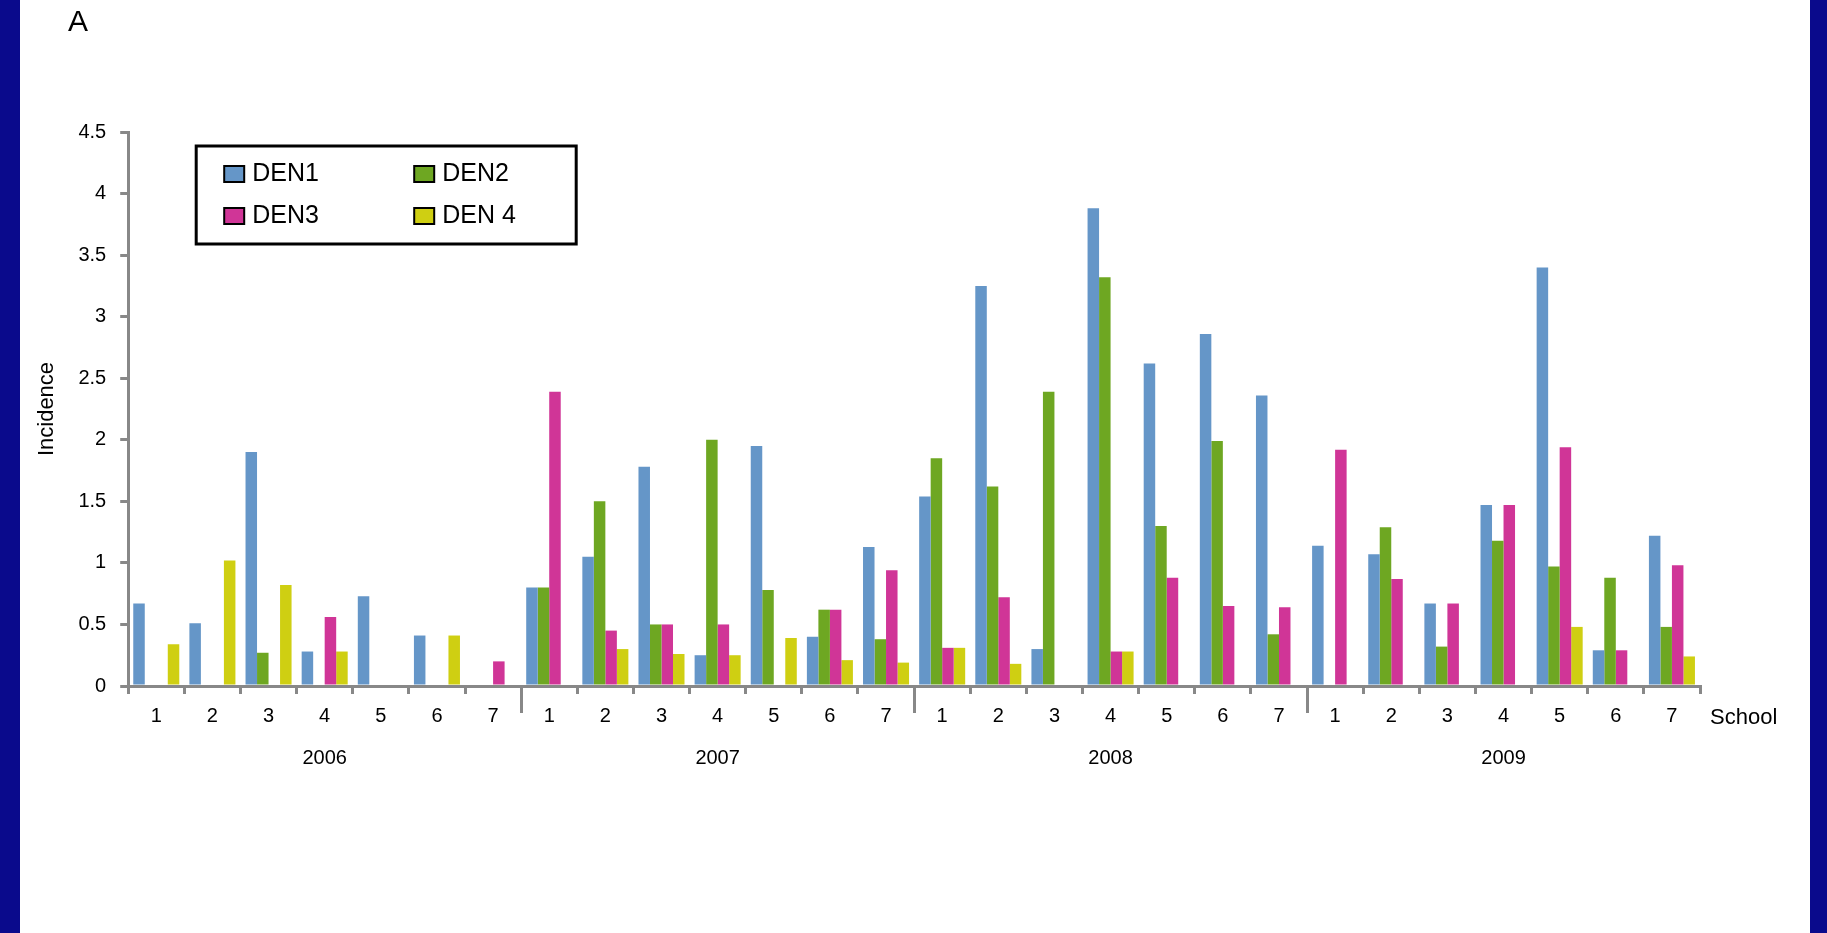 This screenshot has height=933, width=1827. I want to click on y-tick-label: 0.5, so click(92, 622).